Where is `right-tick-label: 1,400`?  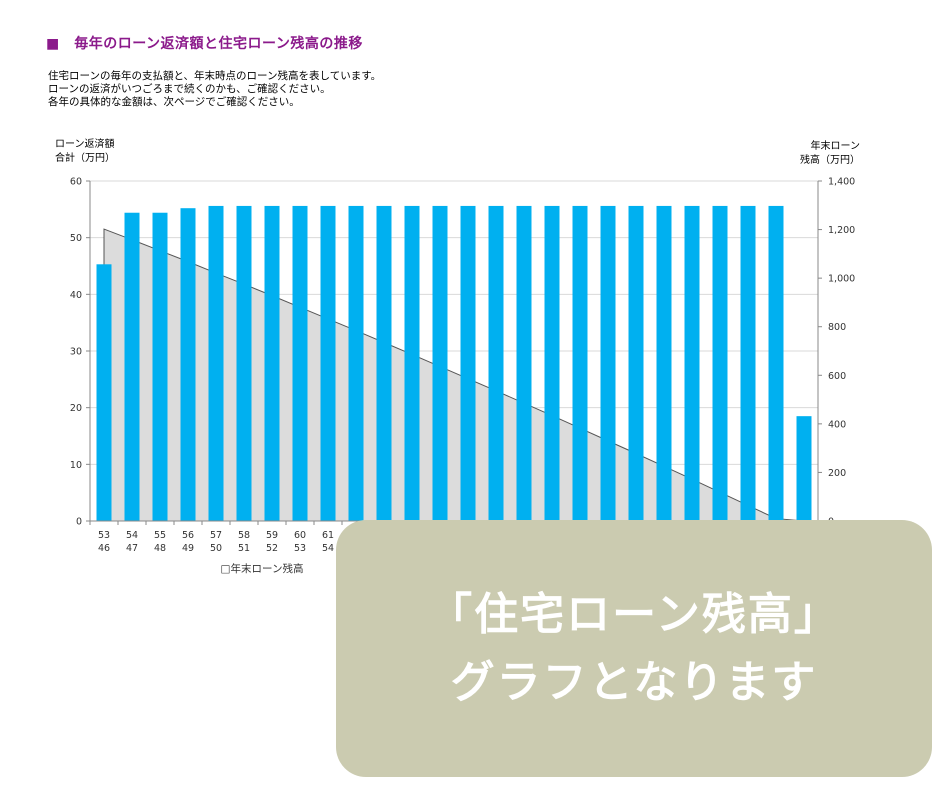
right-tick-label: 1,400 is located at coordinates (841, 182).